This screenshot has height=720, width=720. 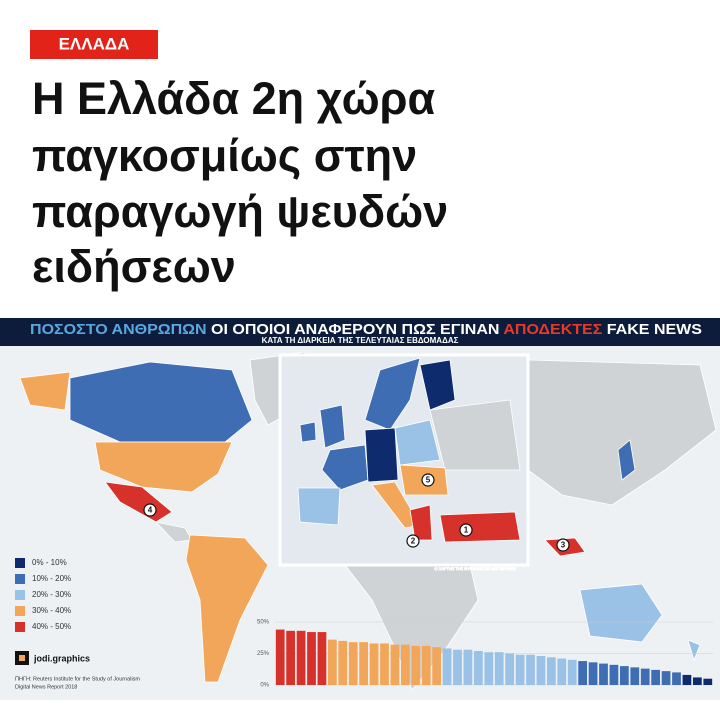 What do you see at coordinates (480, 527) in the screenshot?
I see `turkey` at bounding box center [480, 527].